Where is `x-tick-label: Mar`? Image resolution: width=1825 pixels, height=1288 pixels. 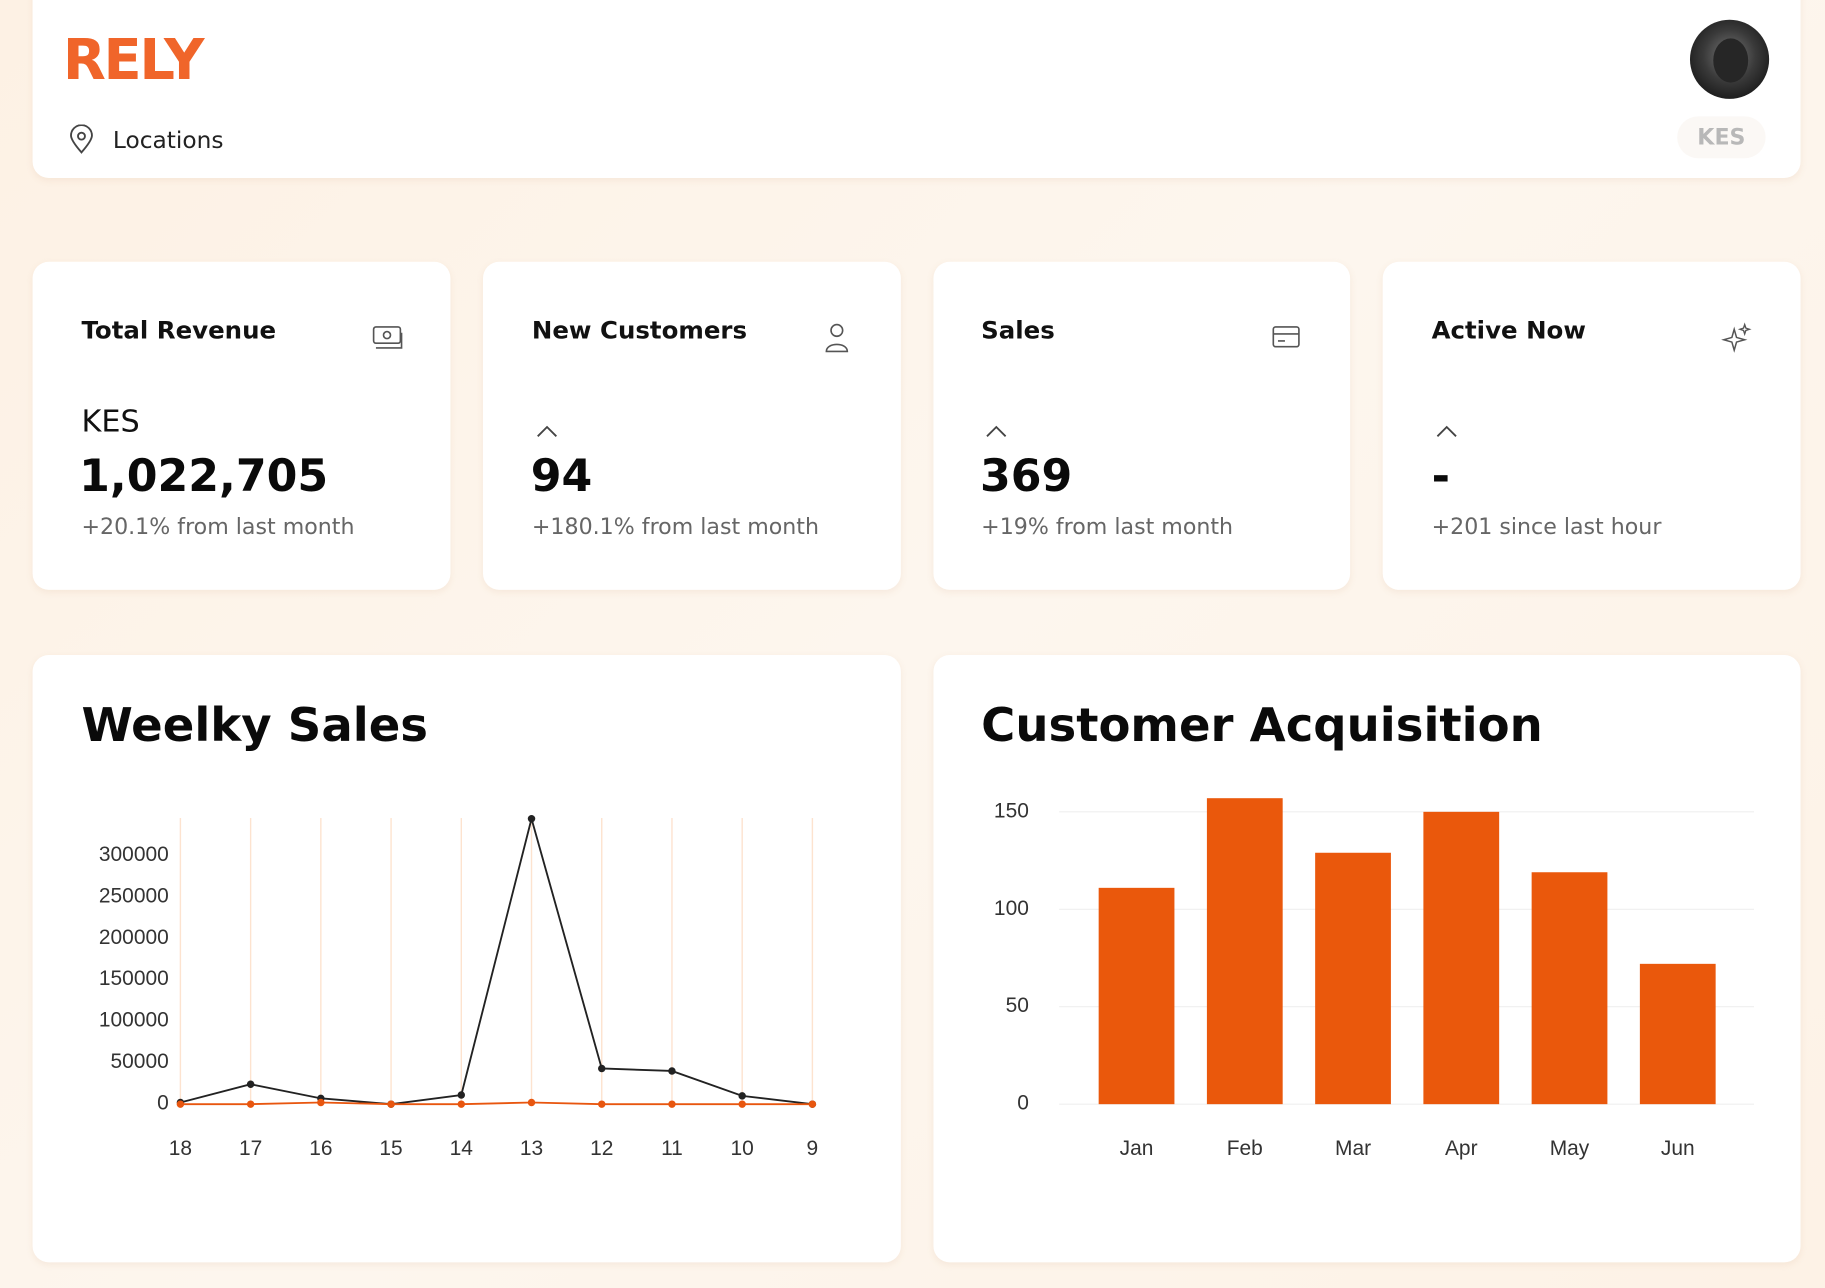
x-tick-label: Mar is located at coordinates (1353, 1148).